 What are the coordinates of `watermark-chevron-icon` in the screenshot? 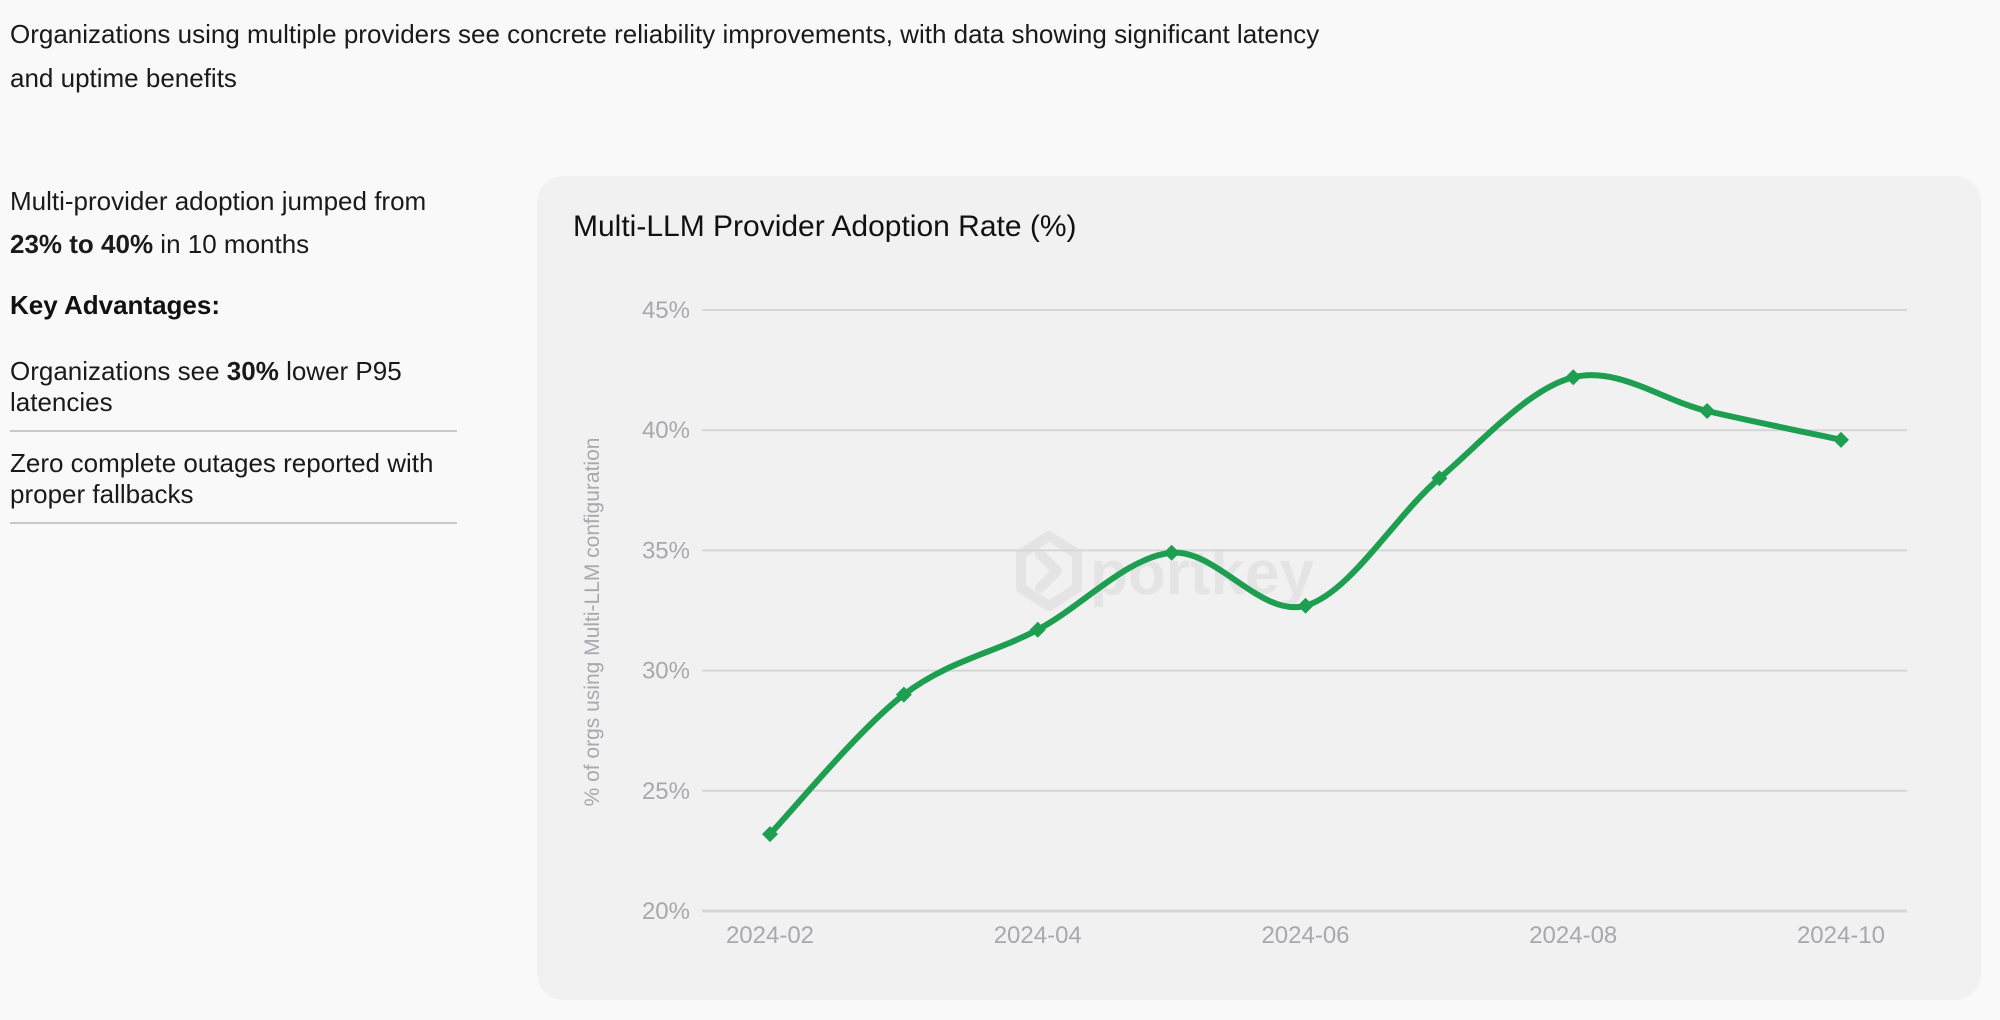 It's located at (1048, 571).